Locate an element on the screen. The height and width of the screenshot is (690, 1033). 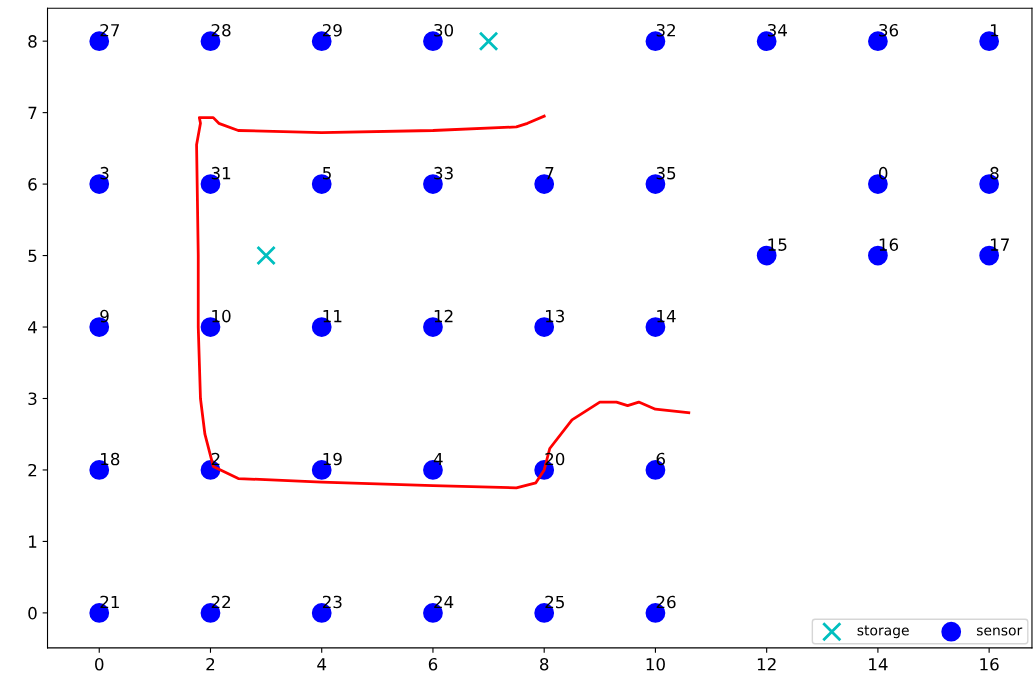
annotation: 32 is located at coordinates (665, 30).